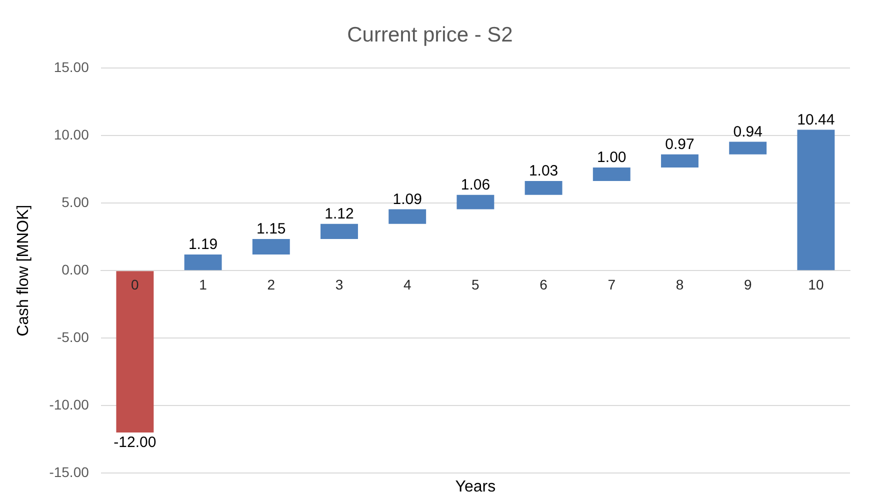 Image resolution: width=870 pixels, height=497 pixels. Describe the element at coordinates (679, 145) in the screenshot. I see `data-label: 0.97` at that location.